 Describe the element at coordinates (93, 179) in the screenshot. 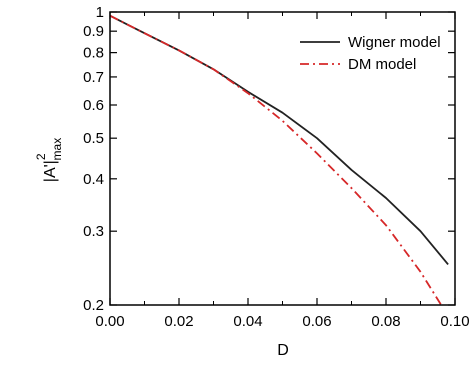

I see `y-tick-label: 0.4` at that location.